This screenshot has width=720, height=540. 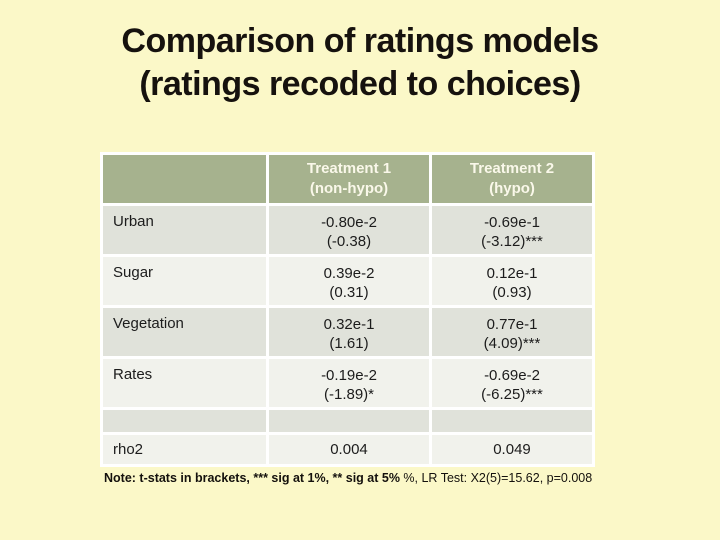 I want to click on cell-value: -0.19e-2, so click(x=349, y=375).